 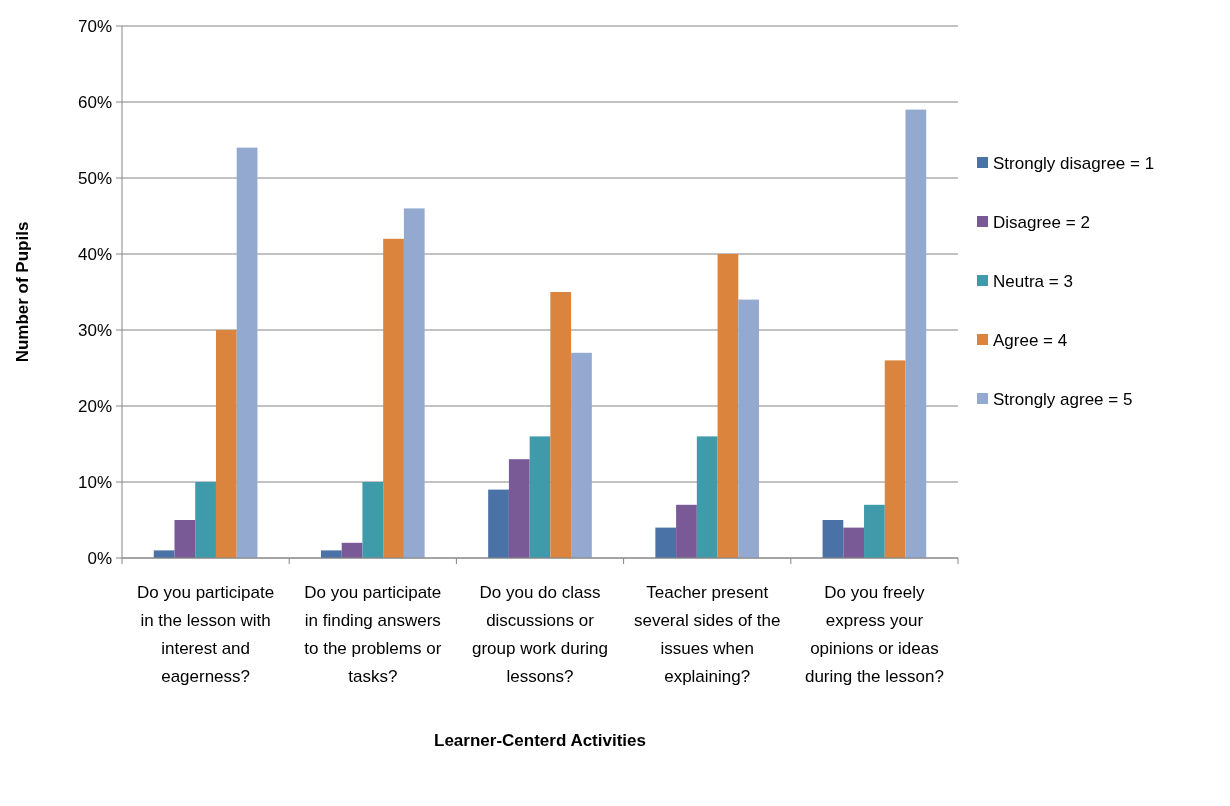 What do you see at coordinates (94, 26) in the screenshot?
I see `y-tick-label: 70%` at bounding box center [94, 26].